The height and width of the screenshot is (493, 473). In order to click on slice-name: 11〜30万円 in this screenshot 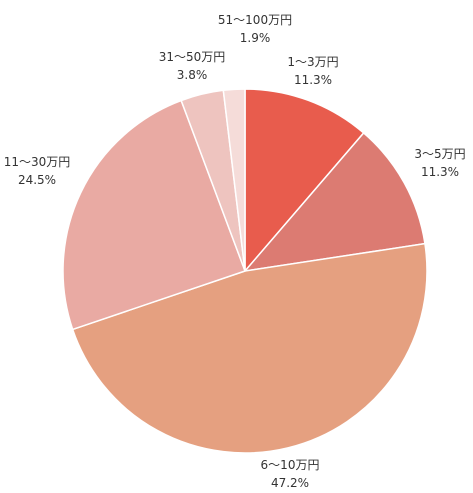, I will do `click(37, 162)`.